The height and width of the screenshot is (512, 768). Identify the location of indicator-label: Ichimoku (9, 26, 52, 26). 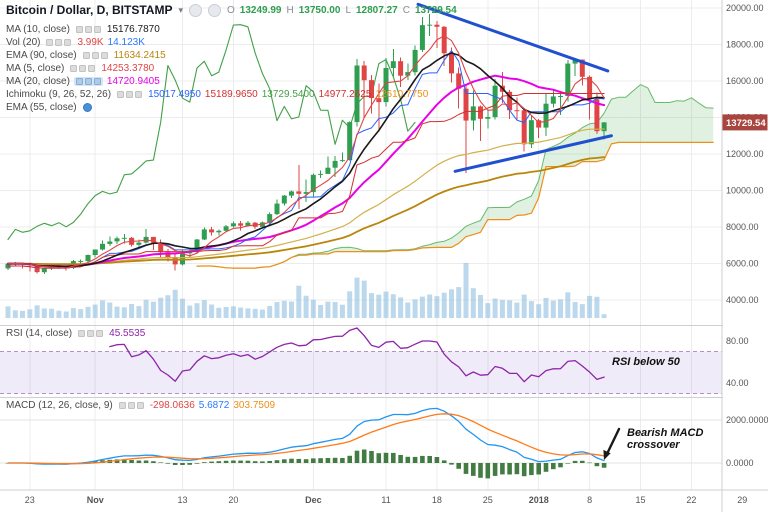
(59, 94).